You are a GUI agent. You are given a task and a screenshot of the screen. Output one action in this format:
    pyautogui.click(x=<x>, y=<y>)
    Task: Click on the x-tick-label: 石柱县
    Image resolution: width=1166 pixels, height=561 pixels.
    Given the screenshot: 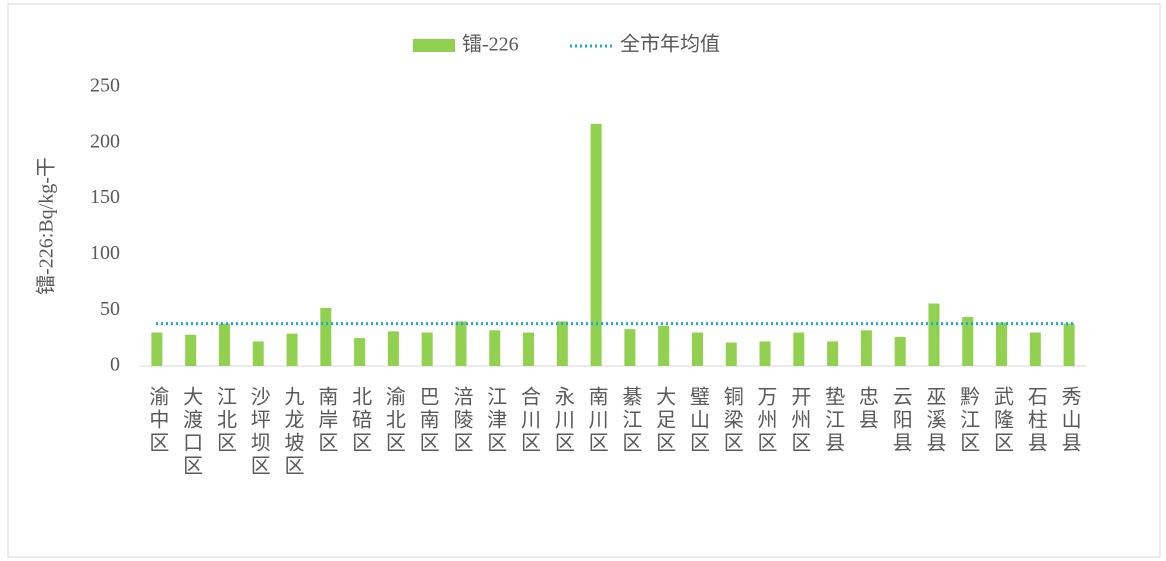 What is the action you would take?
    pyautogui.click(x=1035, y=420)
    